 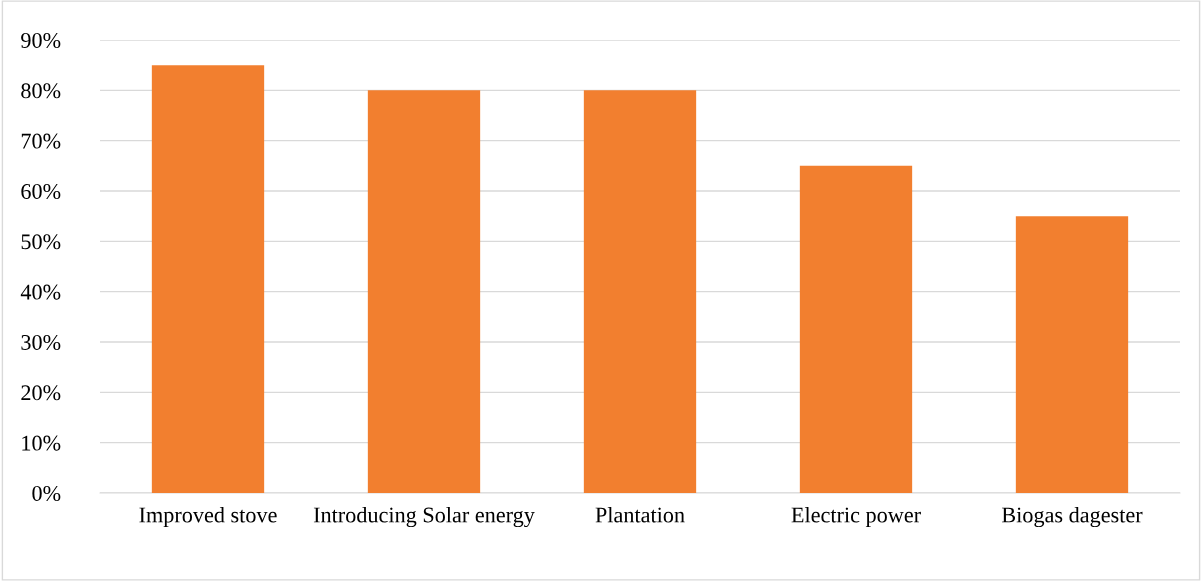 I want to click on x-tick-label: Plantation, so click(x=640, y=514).